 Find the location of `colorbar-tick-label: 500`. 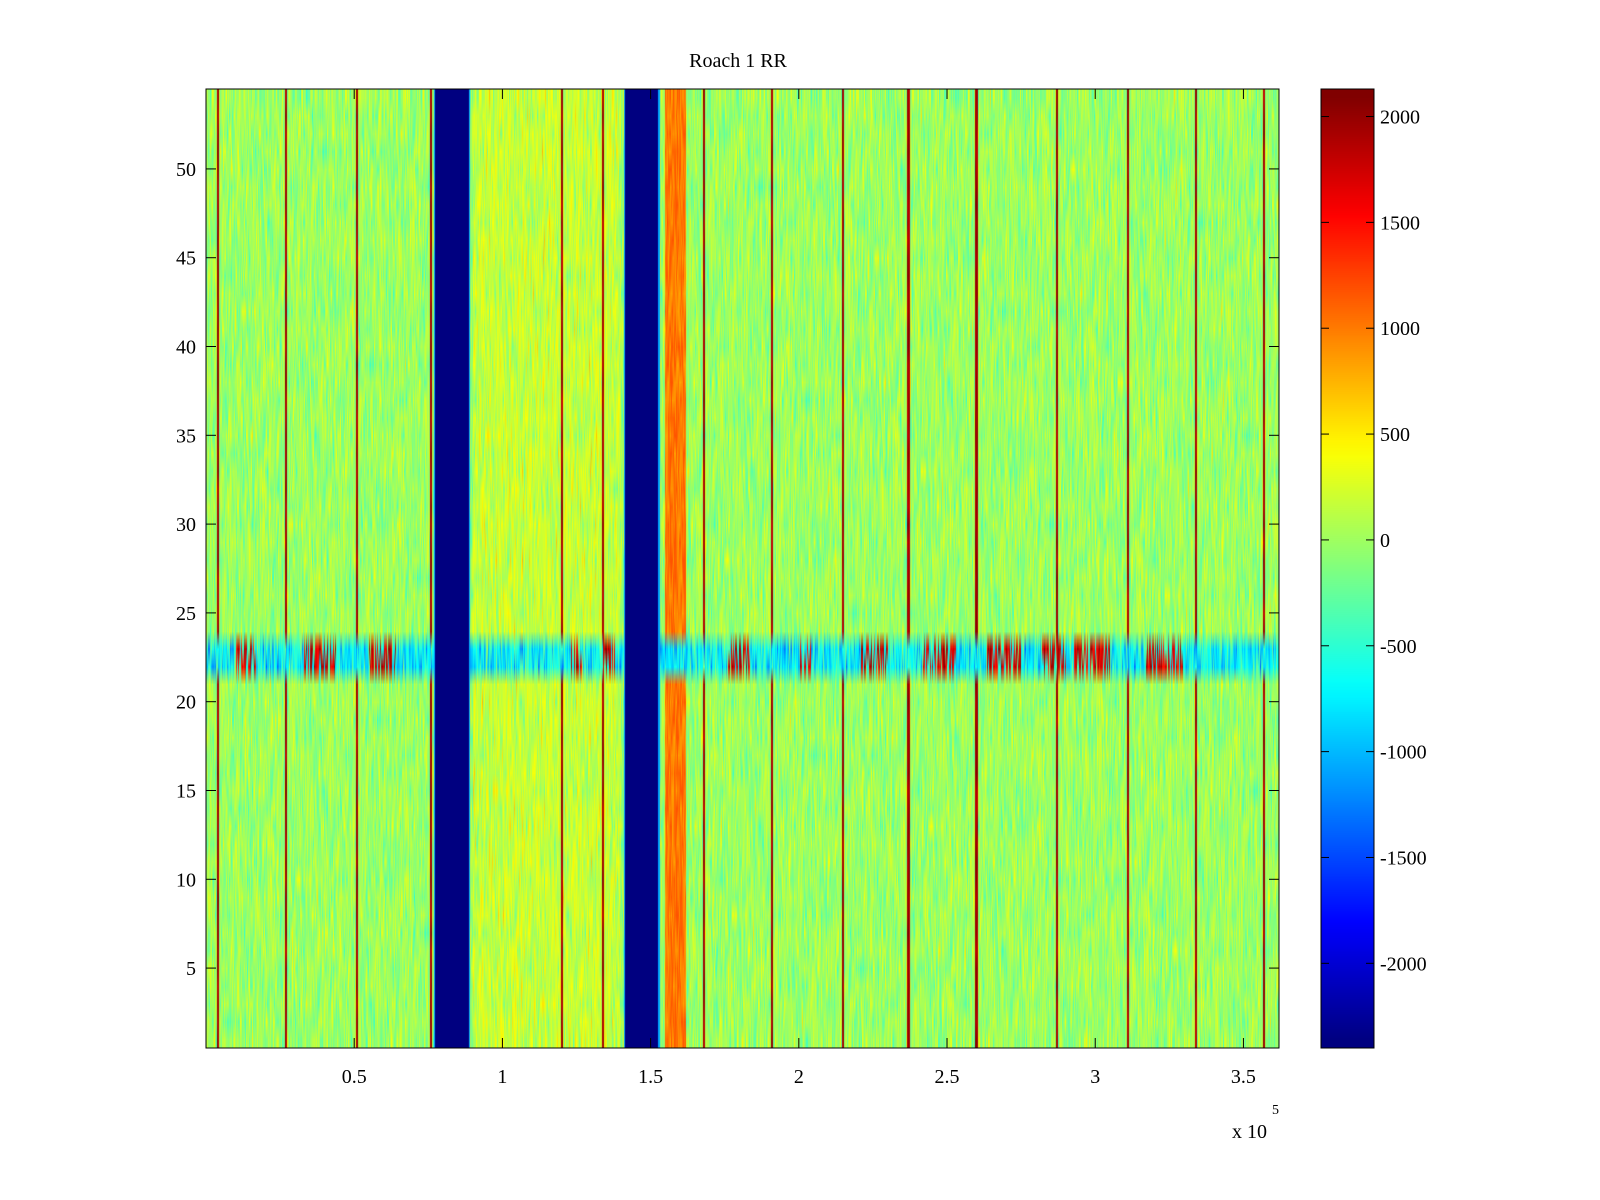

colorbar-tick-label: 500 is located at coordinates (1395, 435).